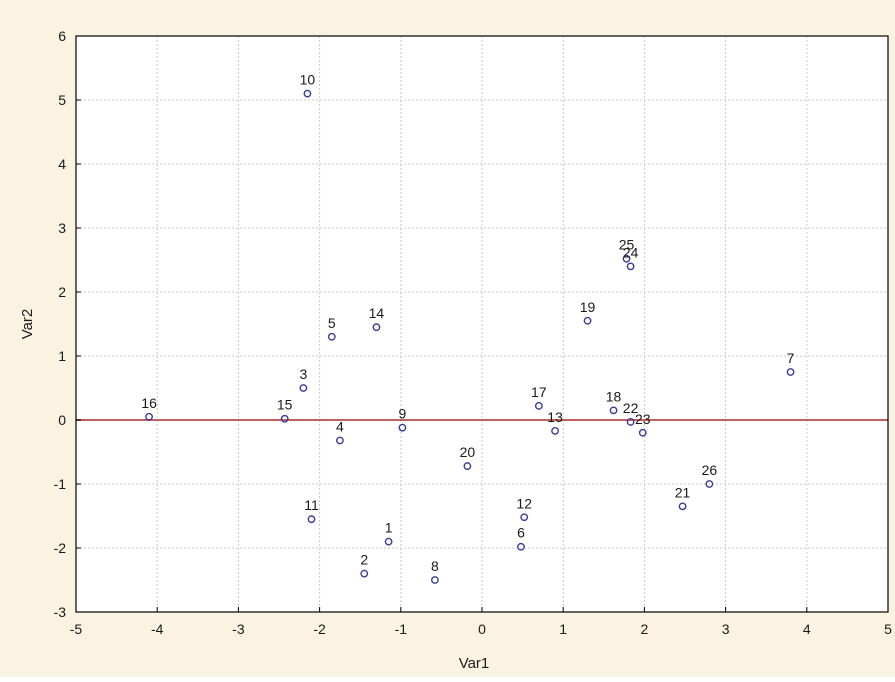  What do you see at coordinates (627, 245) in the screenshot?
I see `point-label: 25` at bounding box center [627, 245].